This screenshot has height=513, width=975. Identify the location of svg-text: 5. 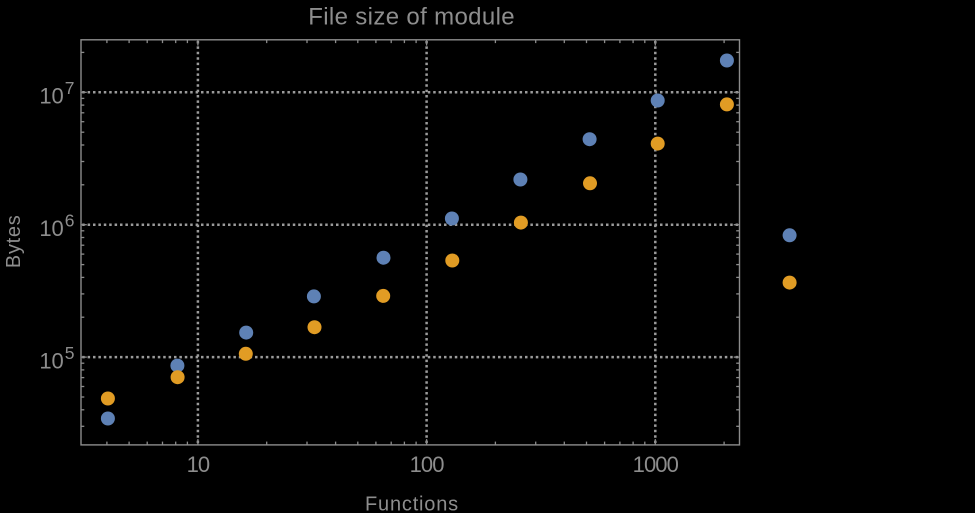
(70, 353).